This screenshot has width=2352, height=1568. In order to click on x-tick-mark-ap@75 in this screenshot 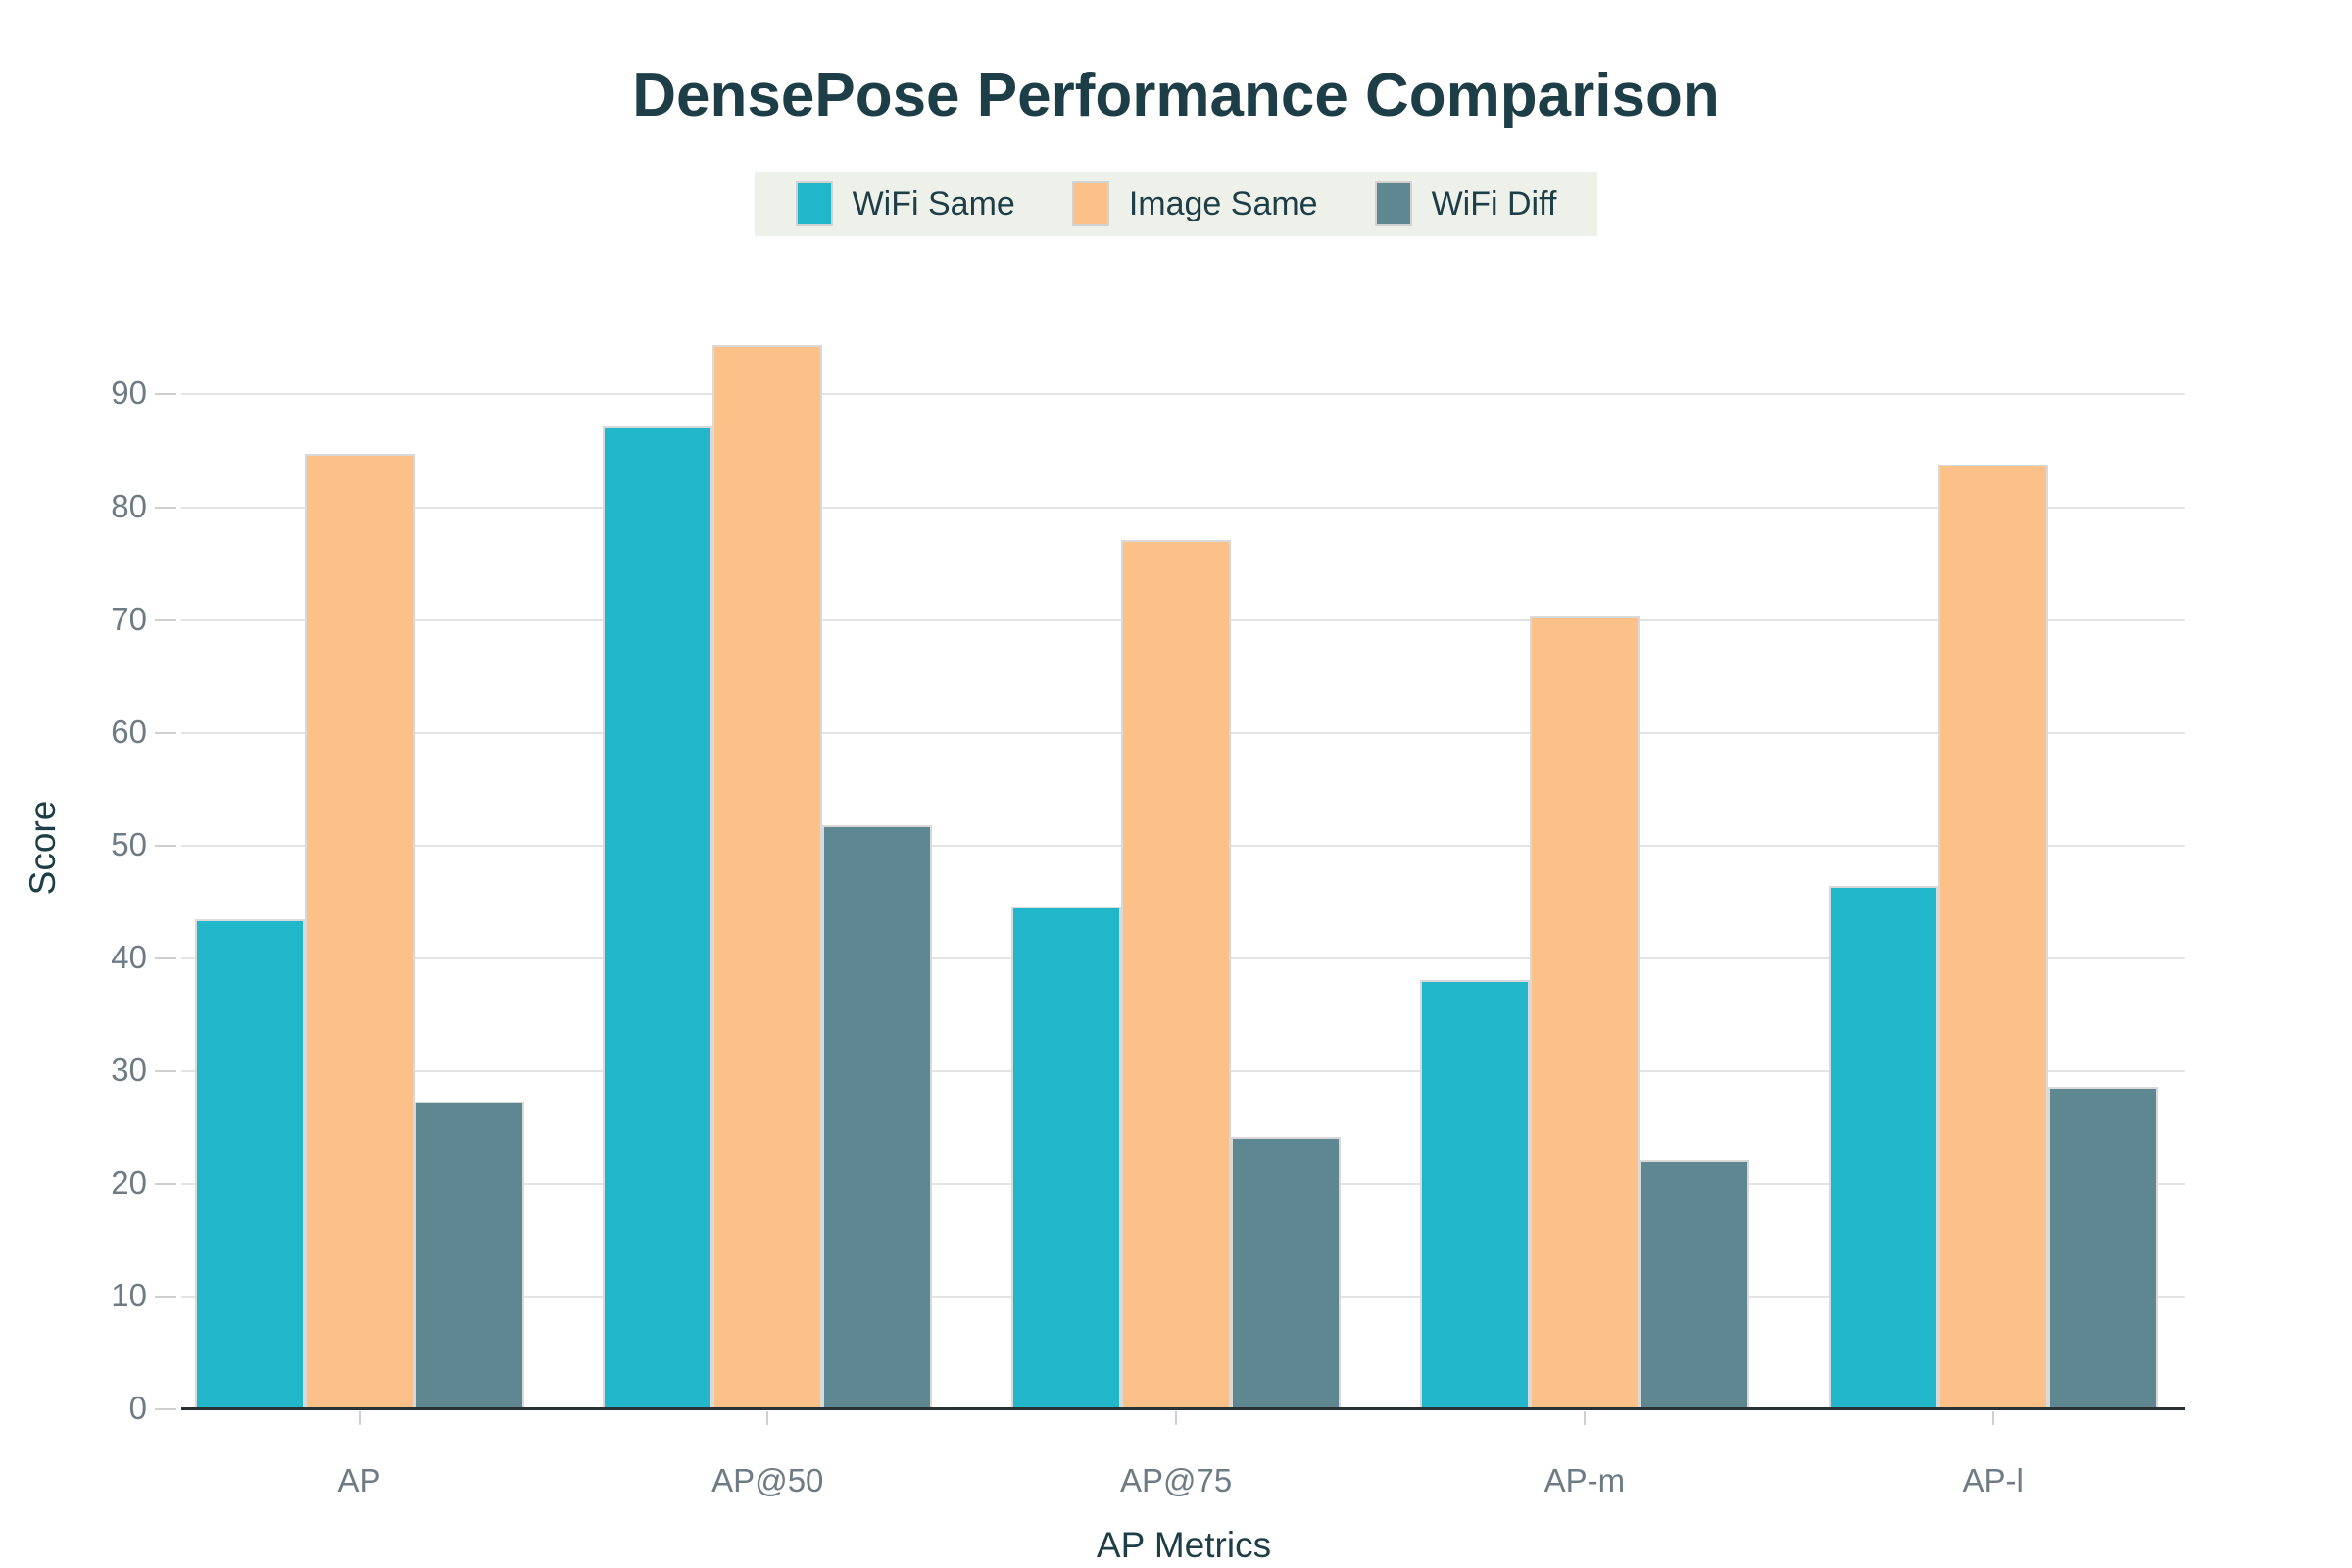, I will do `click(1176, 1418)`.